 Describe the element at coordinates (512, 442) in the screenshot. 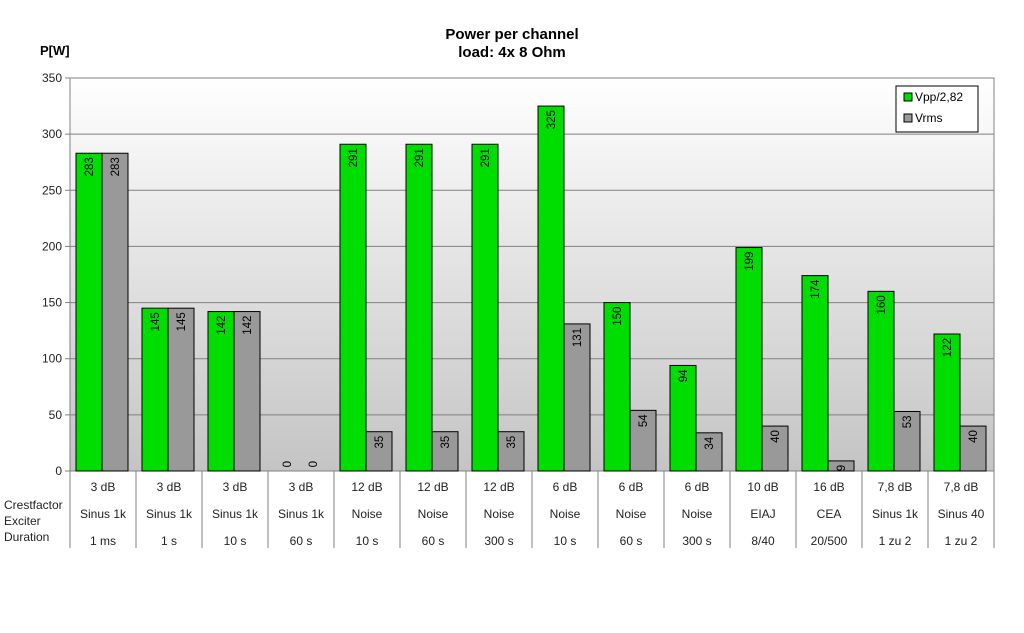

I see `data-label: 35` at that location.